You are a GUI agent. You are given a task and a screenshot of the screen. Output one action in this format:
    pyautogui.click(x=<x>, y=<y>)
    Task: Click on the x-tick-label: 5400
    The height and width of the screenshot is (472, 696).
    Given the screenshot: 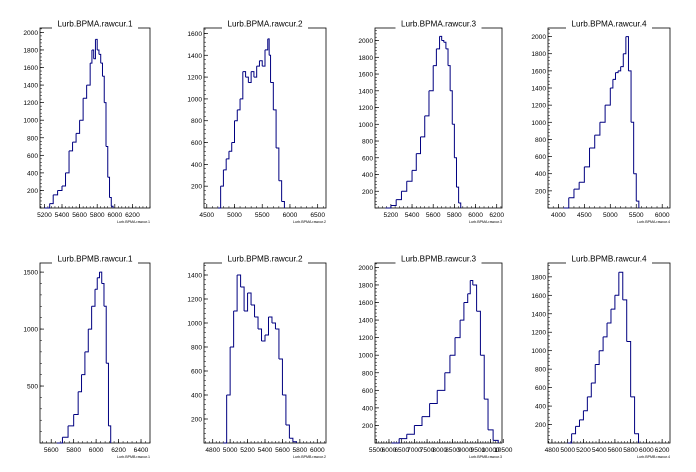 What is the action you would take?
    pyautogui.click(x=62, y=215)
    